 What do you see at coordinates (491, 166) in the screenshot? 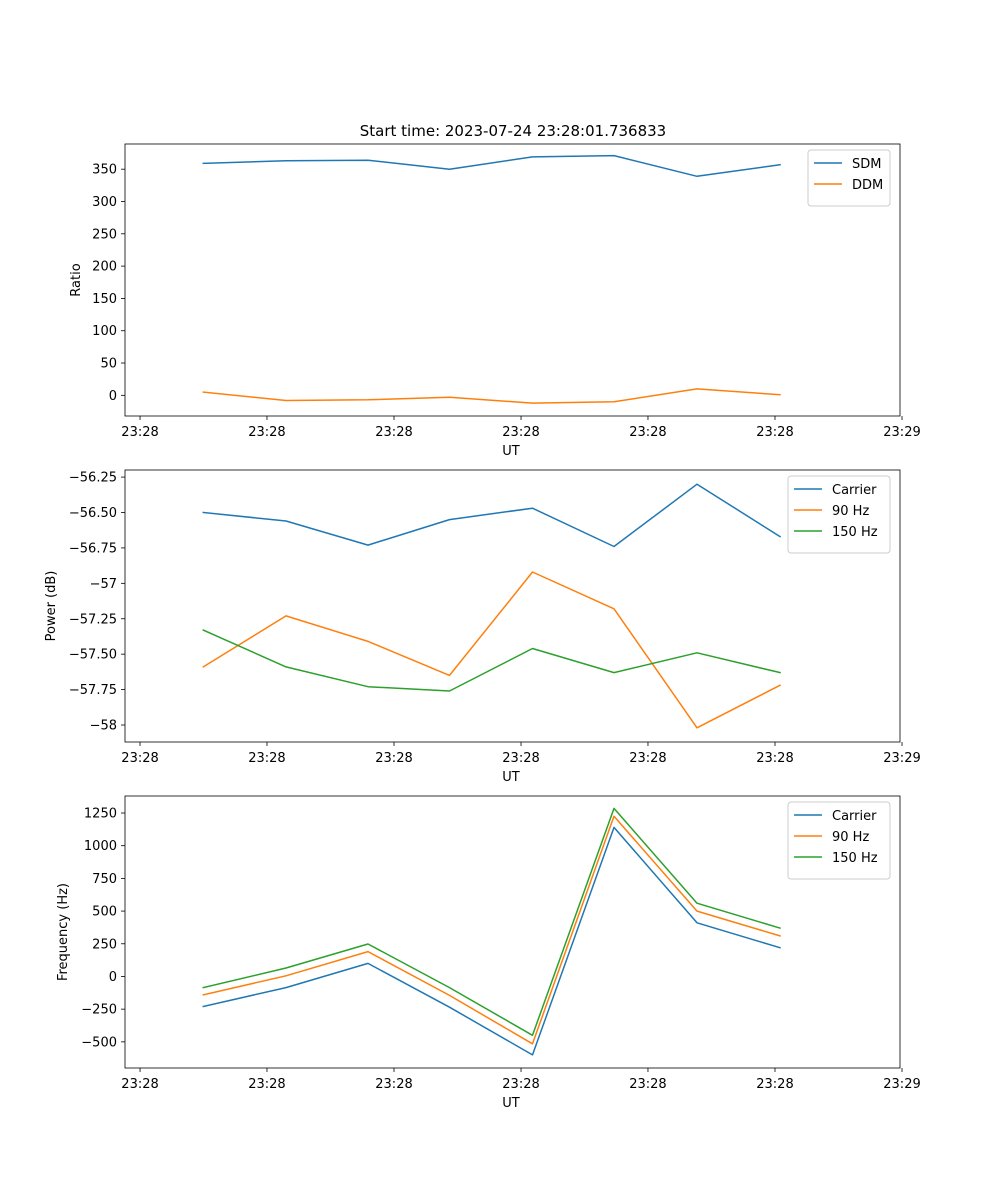
I see `series-line-sdm` at bounding box center [491, 166].